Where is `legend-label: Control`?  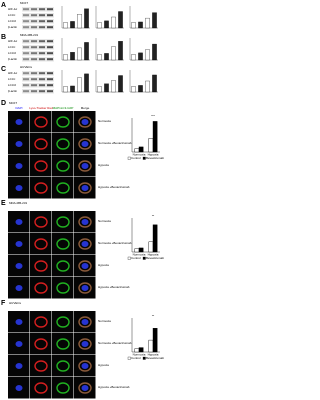
legend-label: Control is located at coordinates (136, 158).